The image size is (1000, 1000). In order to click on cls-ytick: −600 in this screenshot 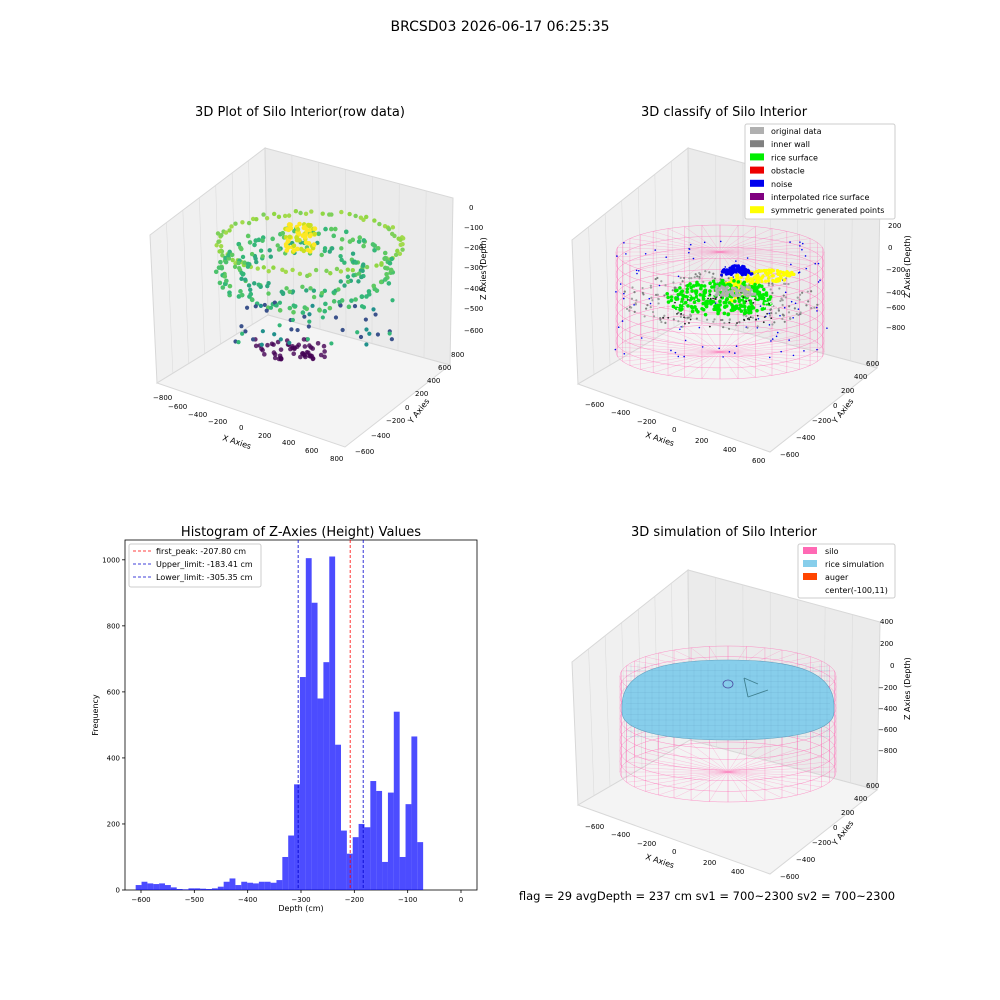, I will do `click(789, 455)`.